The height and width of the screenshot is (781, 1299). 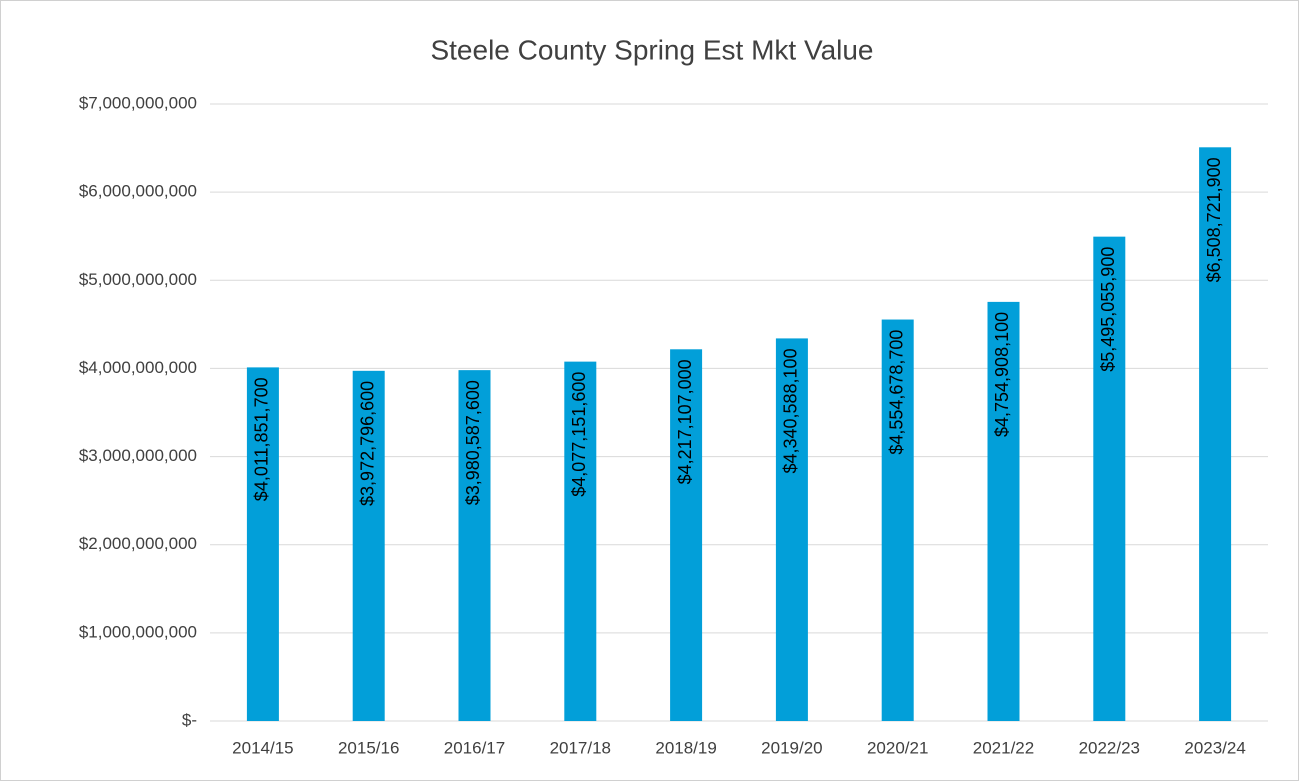 I want to click on x-tick-label: 2021/22, so click(x=1003, y=747).